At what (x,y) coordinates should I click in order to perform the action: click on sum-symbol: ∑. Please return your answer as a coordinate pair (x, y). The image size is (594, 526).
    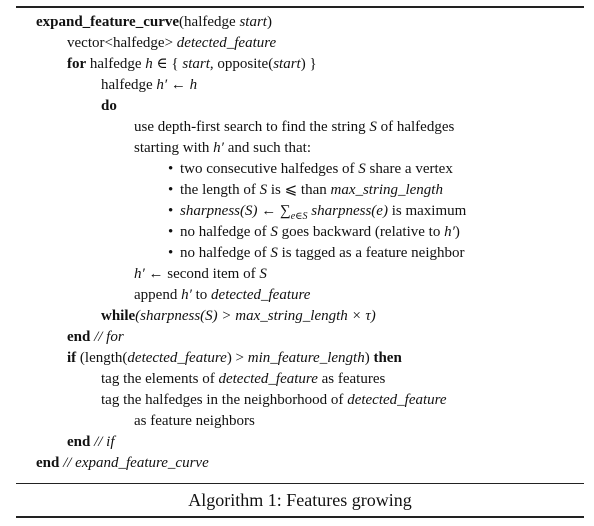
    Looking at the image, I should click on (285, 211).